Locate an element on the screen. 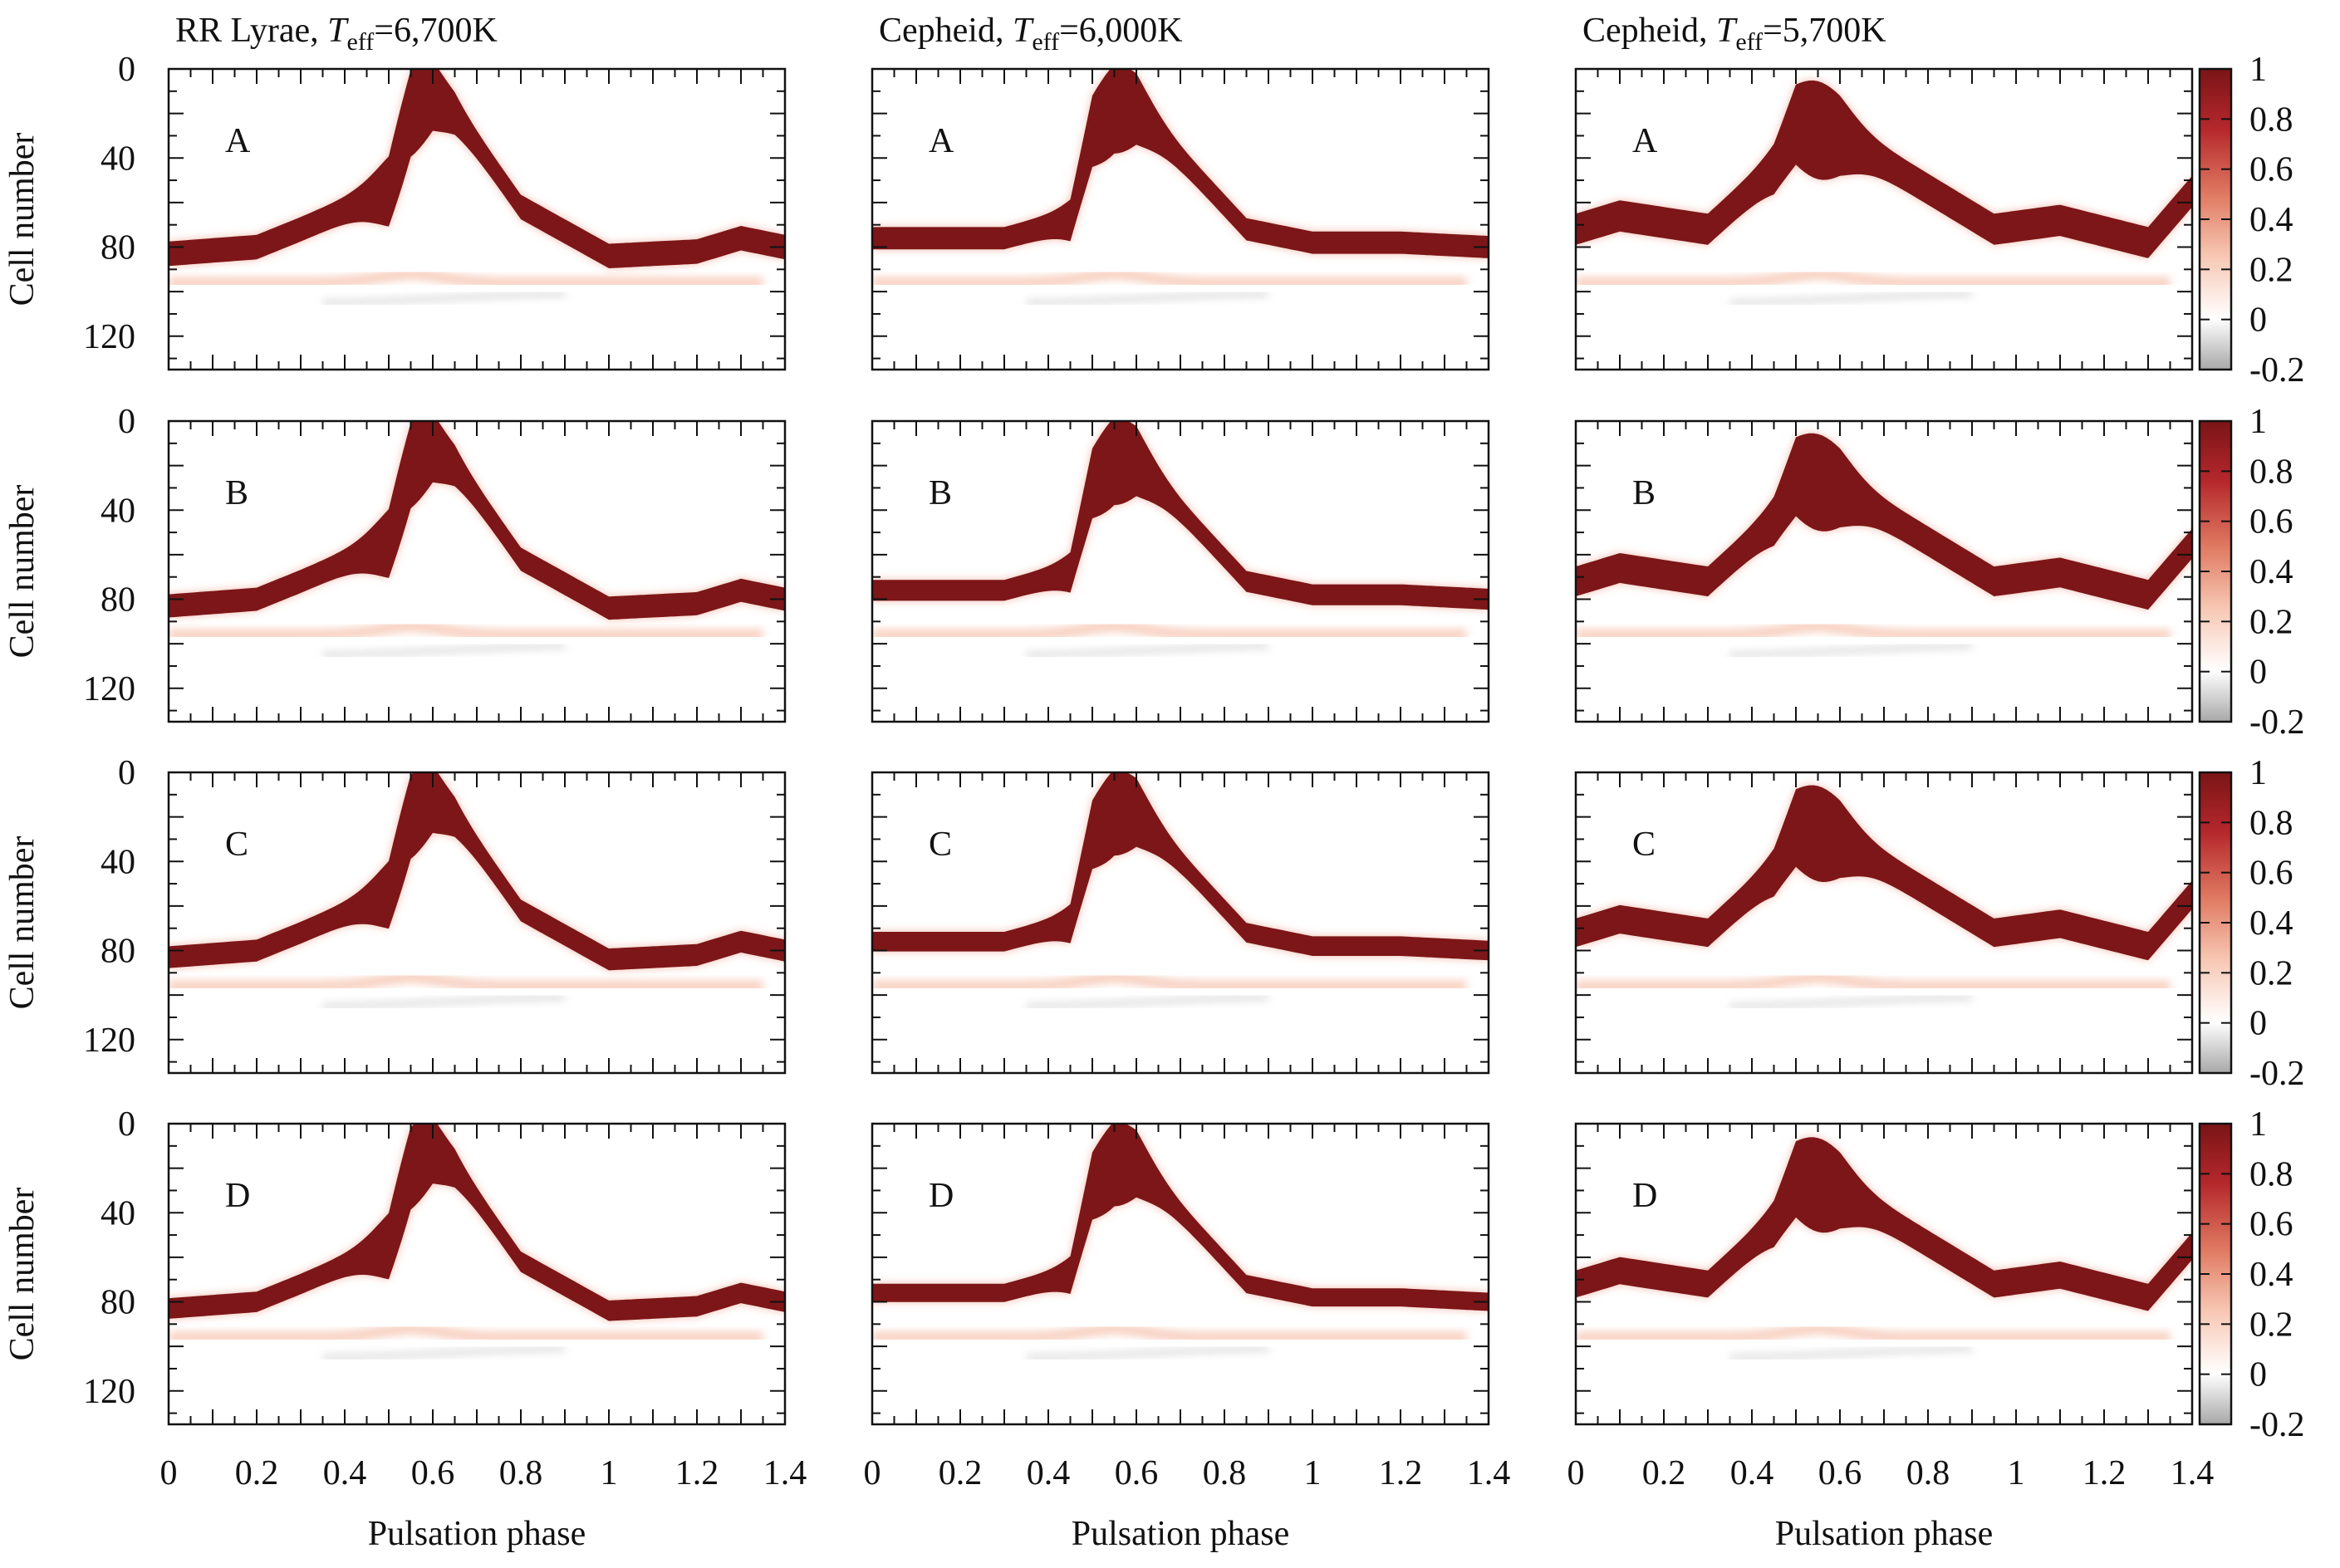  x-tick-label: 0.8 is located at coordinates (521, 1473).